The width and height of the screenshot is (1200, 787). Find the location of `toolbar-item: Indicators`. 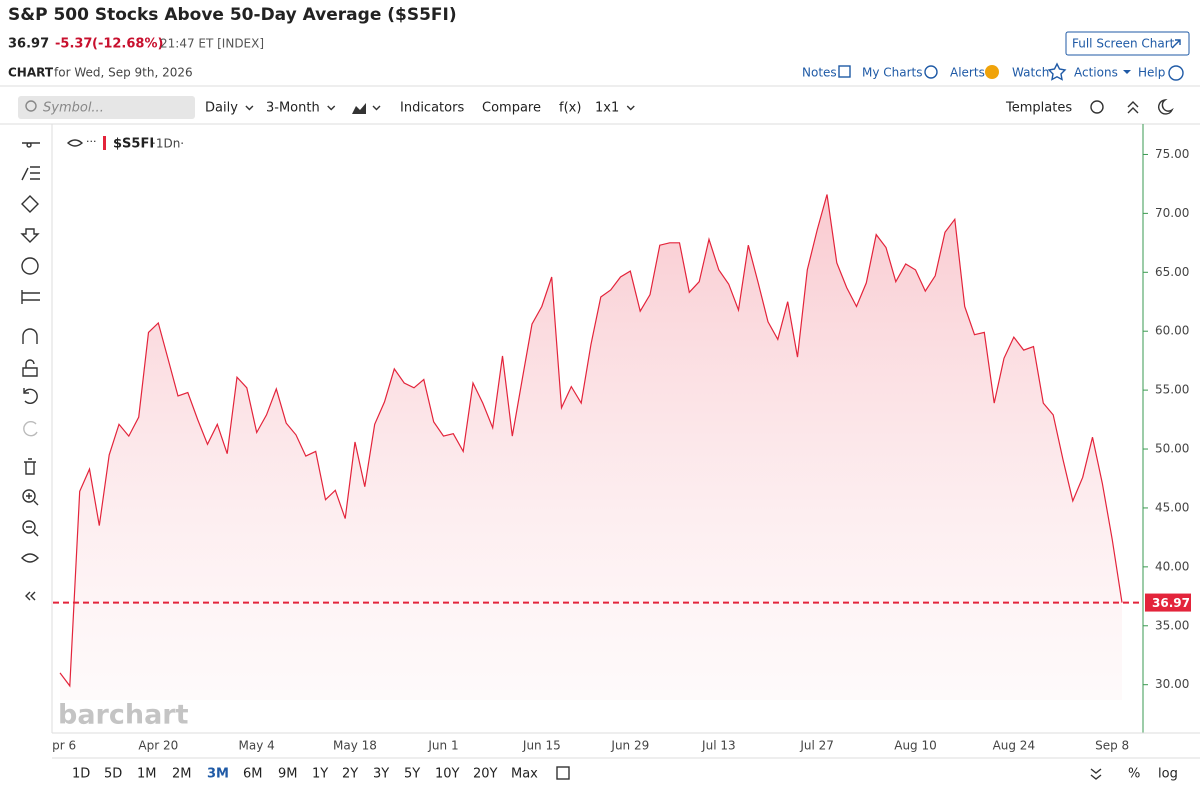

toolbar-item: Indicators is located at coordinates (432, 108).